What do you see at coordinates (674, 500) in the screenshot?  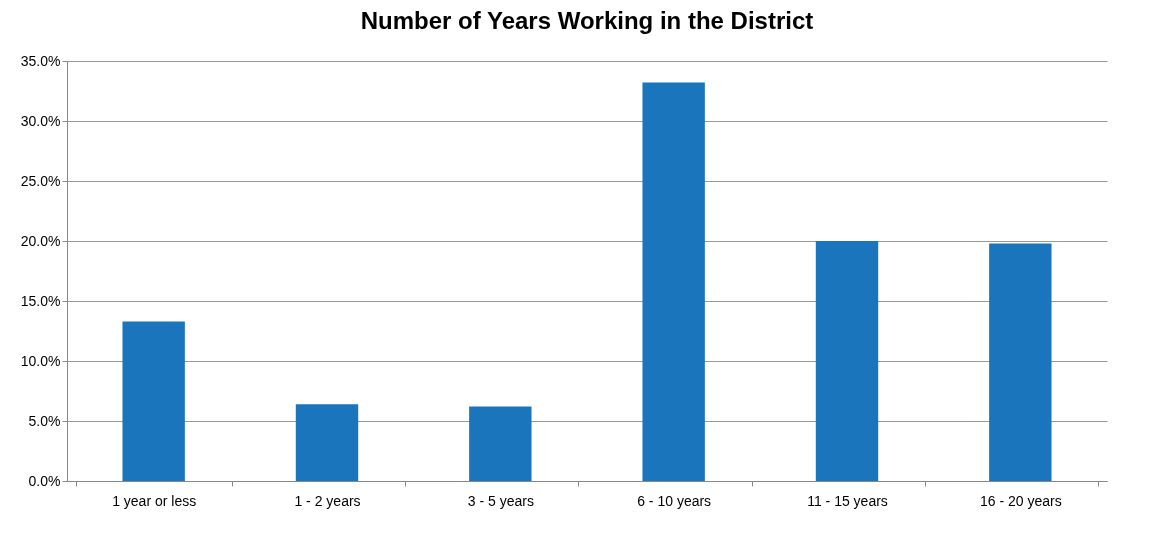 I see `x-tick-label: 6 - 10 years` at bounding box center [674, 500].